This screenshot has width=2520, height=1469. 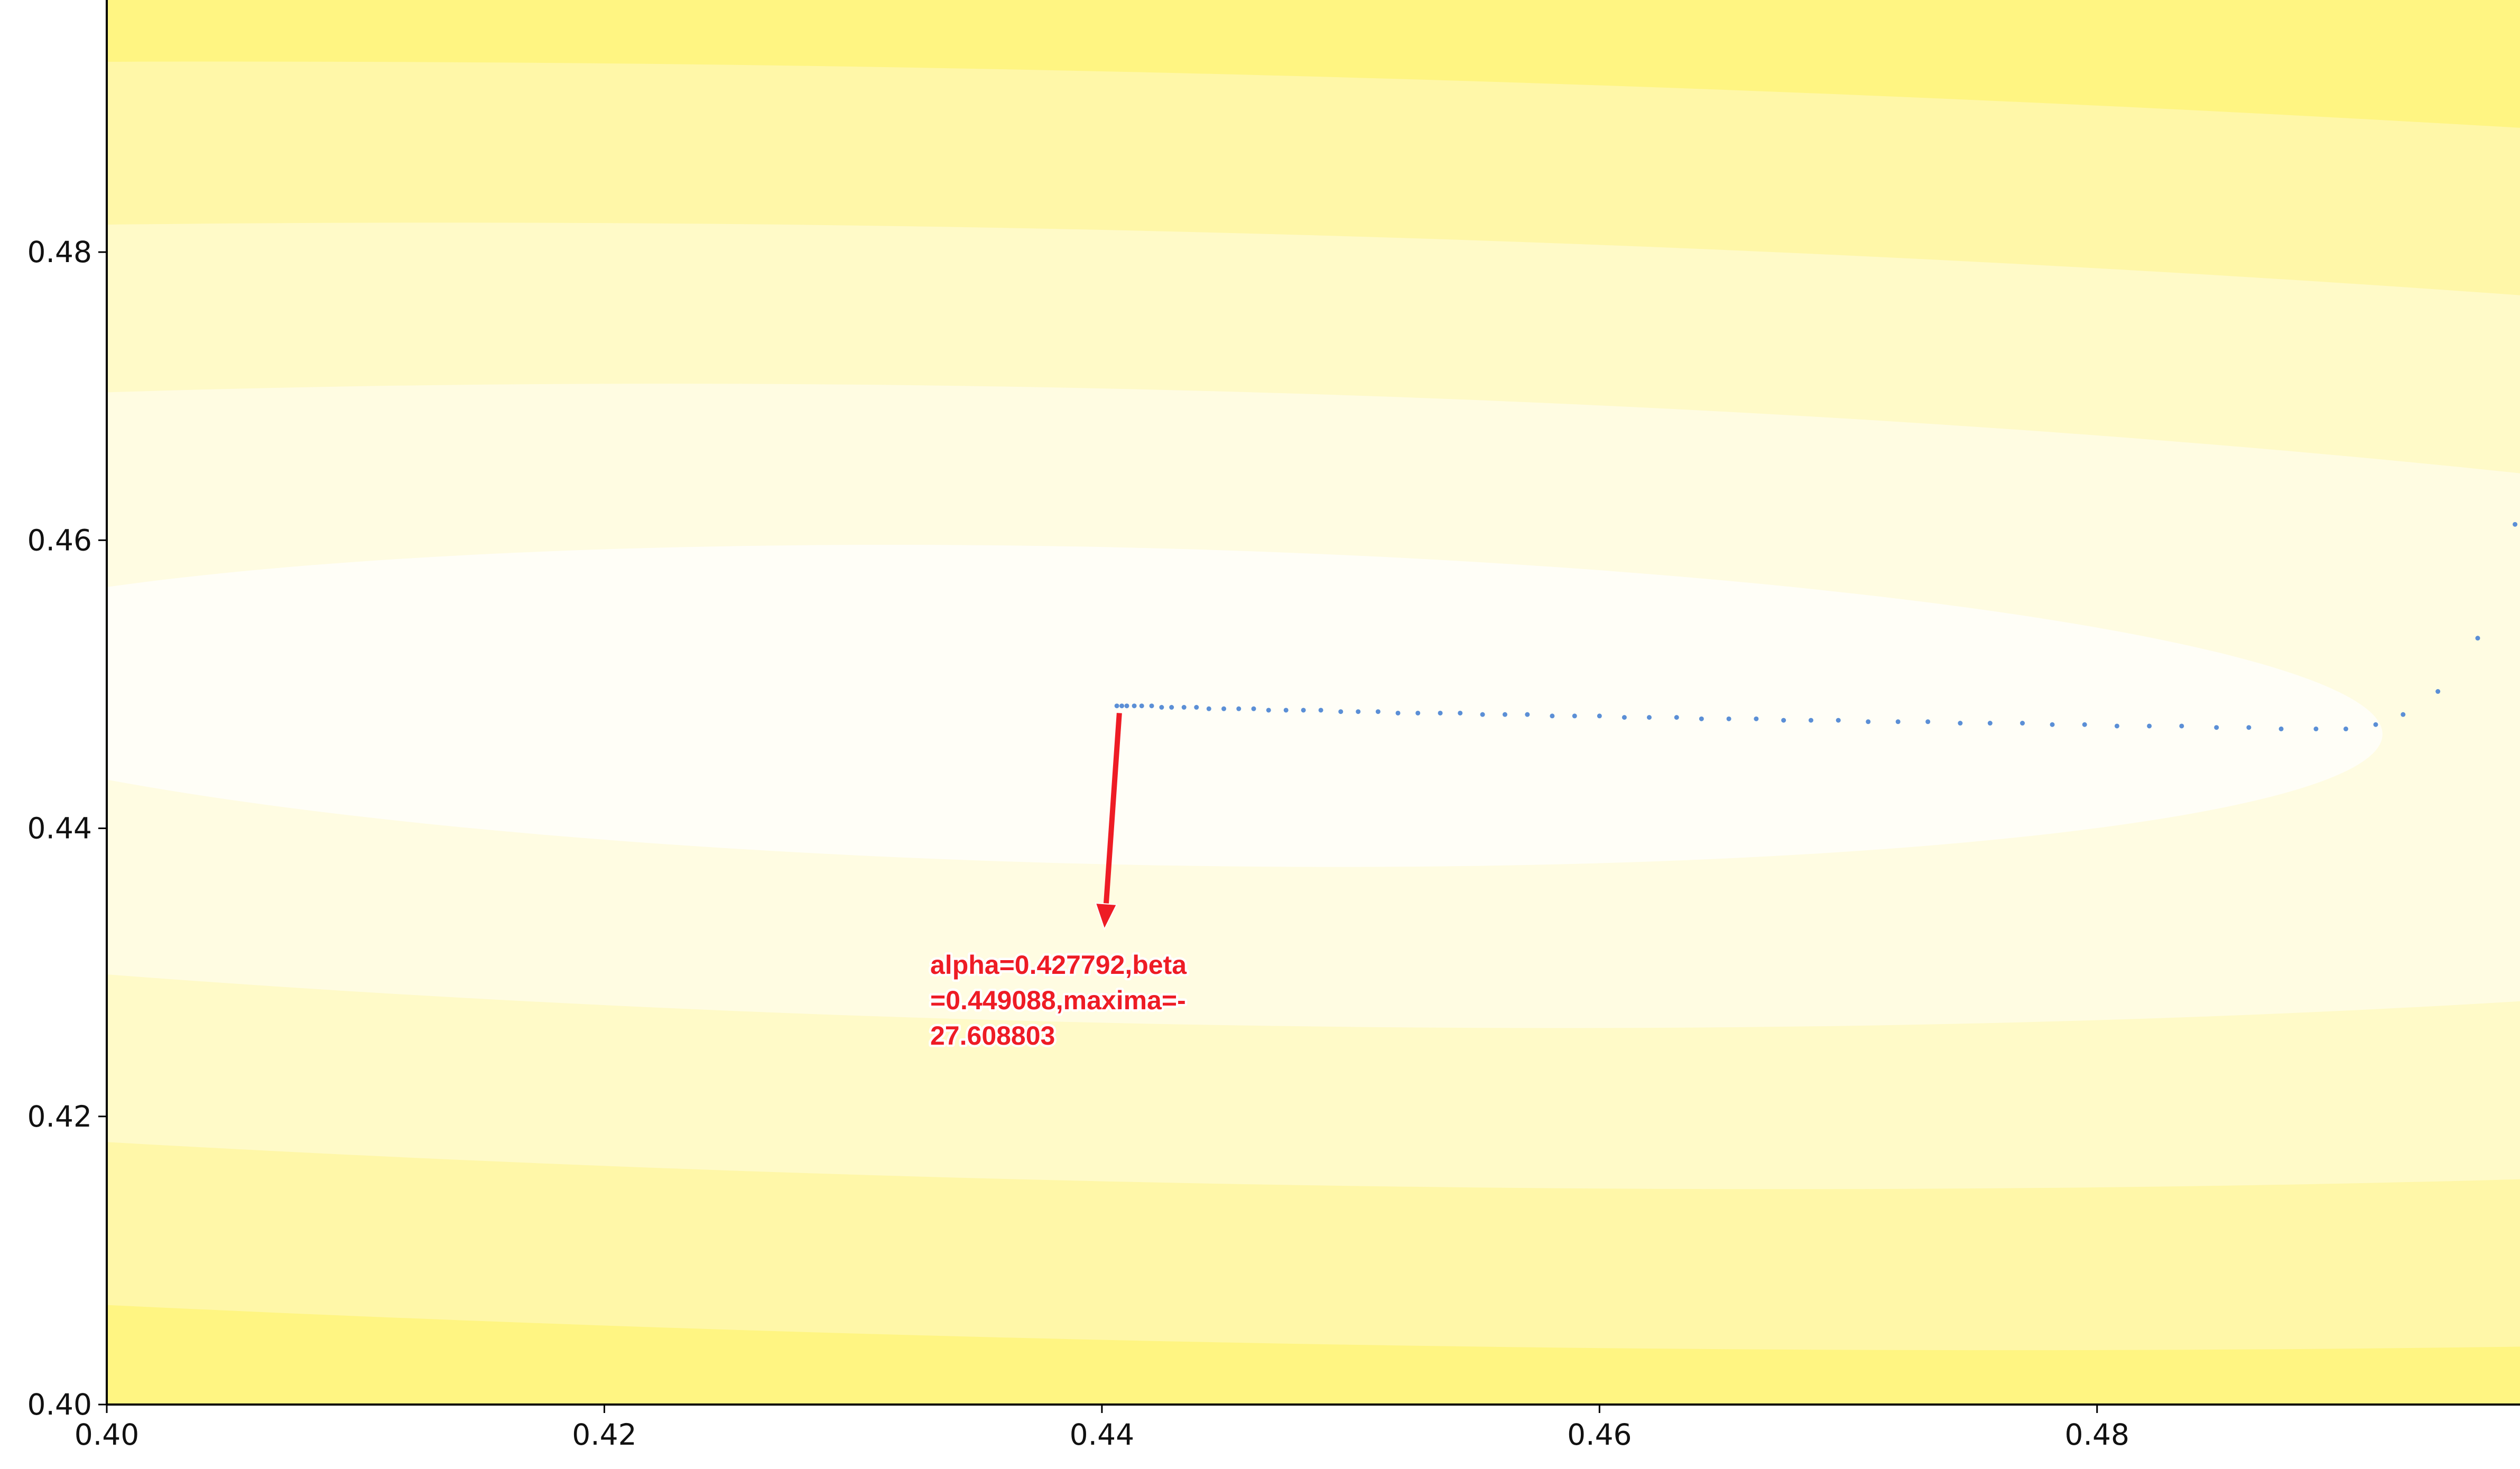 I want to click on y-tick-label: 0.46, so click(x=59, y=540).